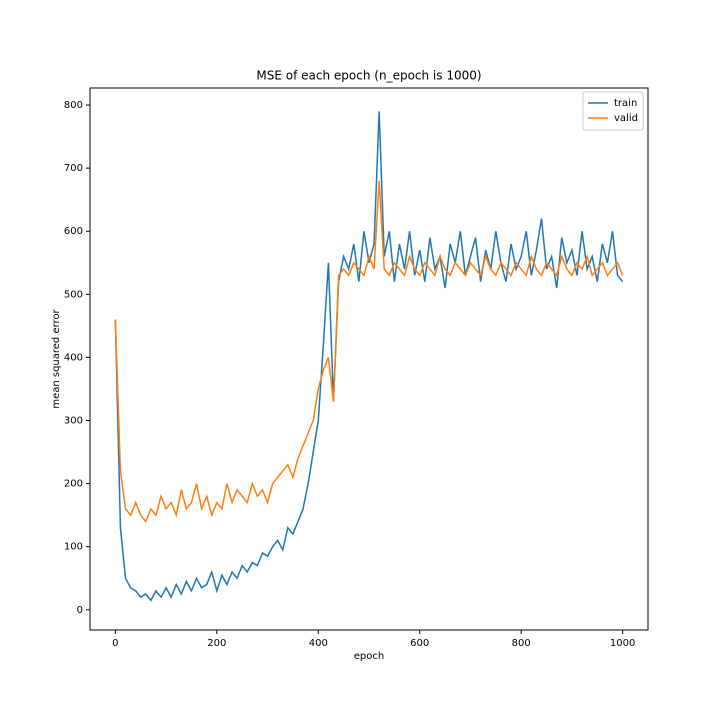 This screenshot has width=720, height=720. What do you see at coordinates (73, 421) in the screenshot?
I see `y-tick-label: 300` at bounding box center [73, 421].